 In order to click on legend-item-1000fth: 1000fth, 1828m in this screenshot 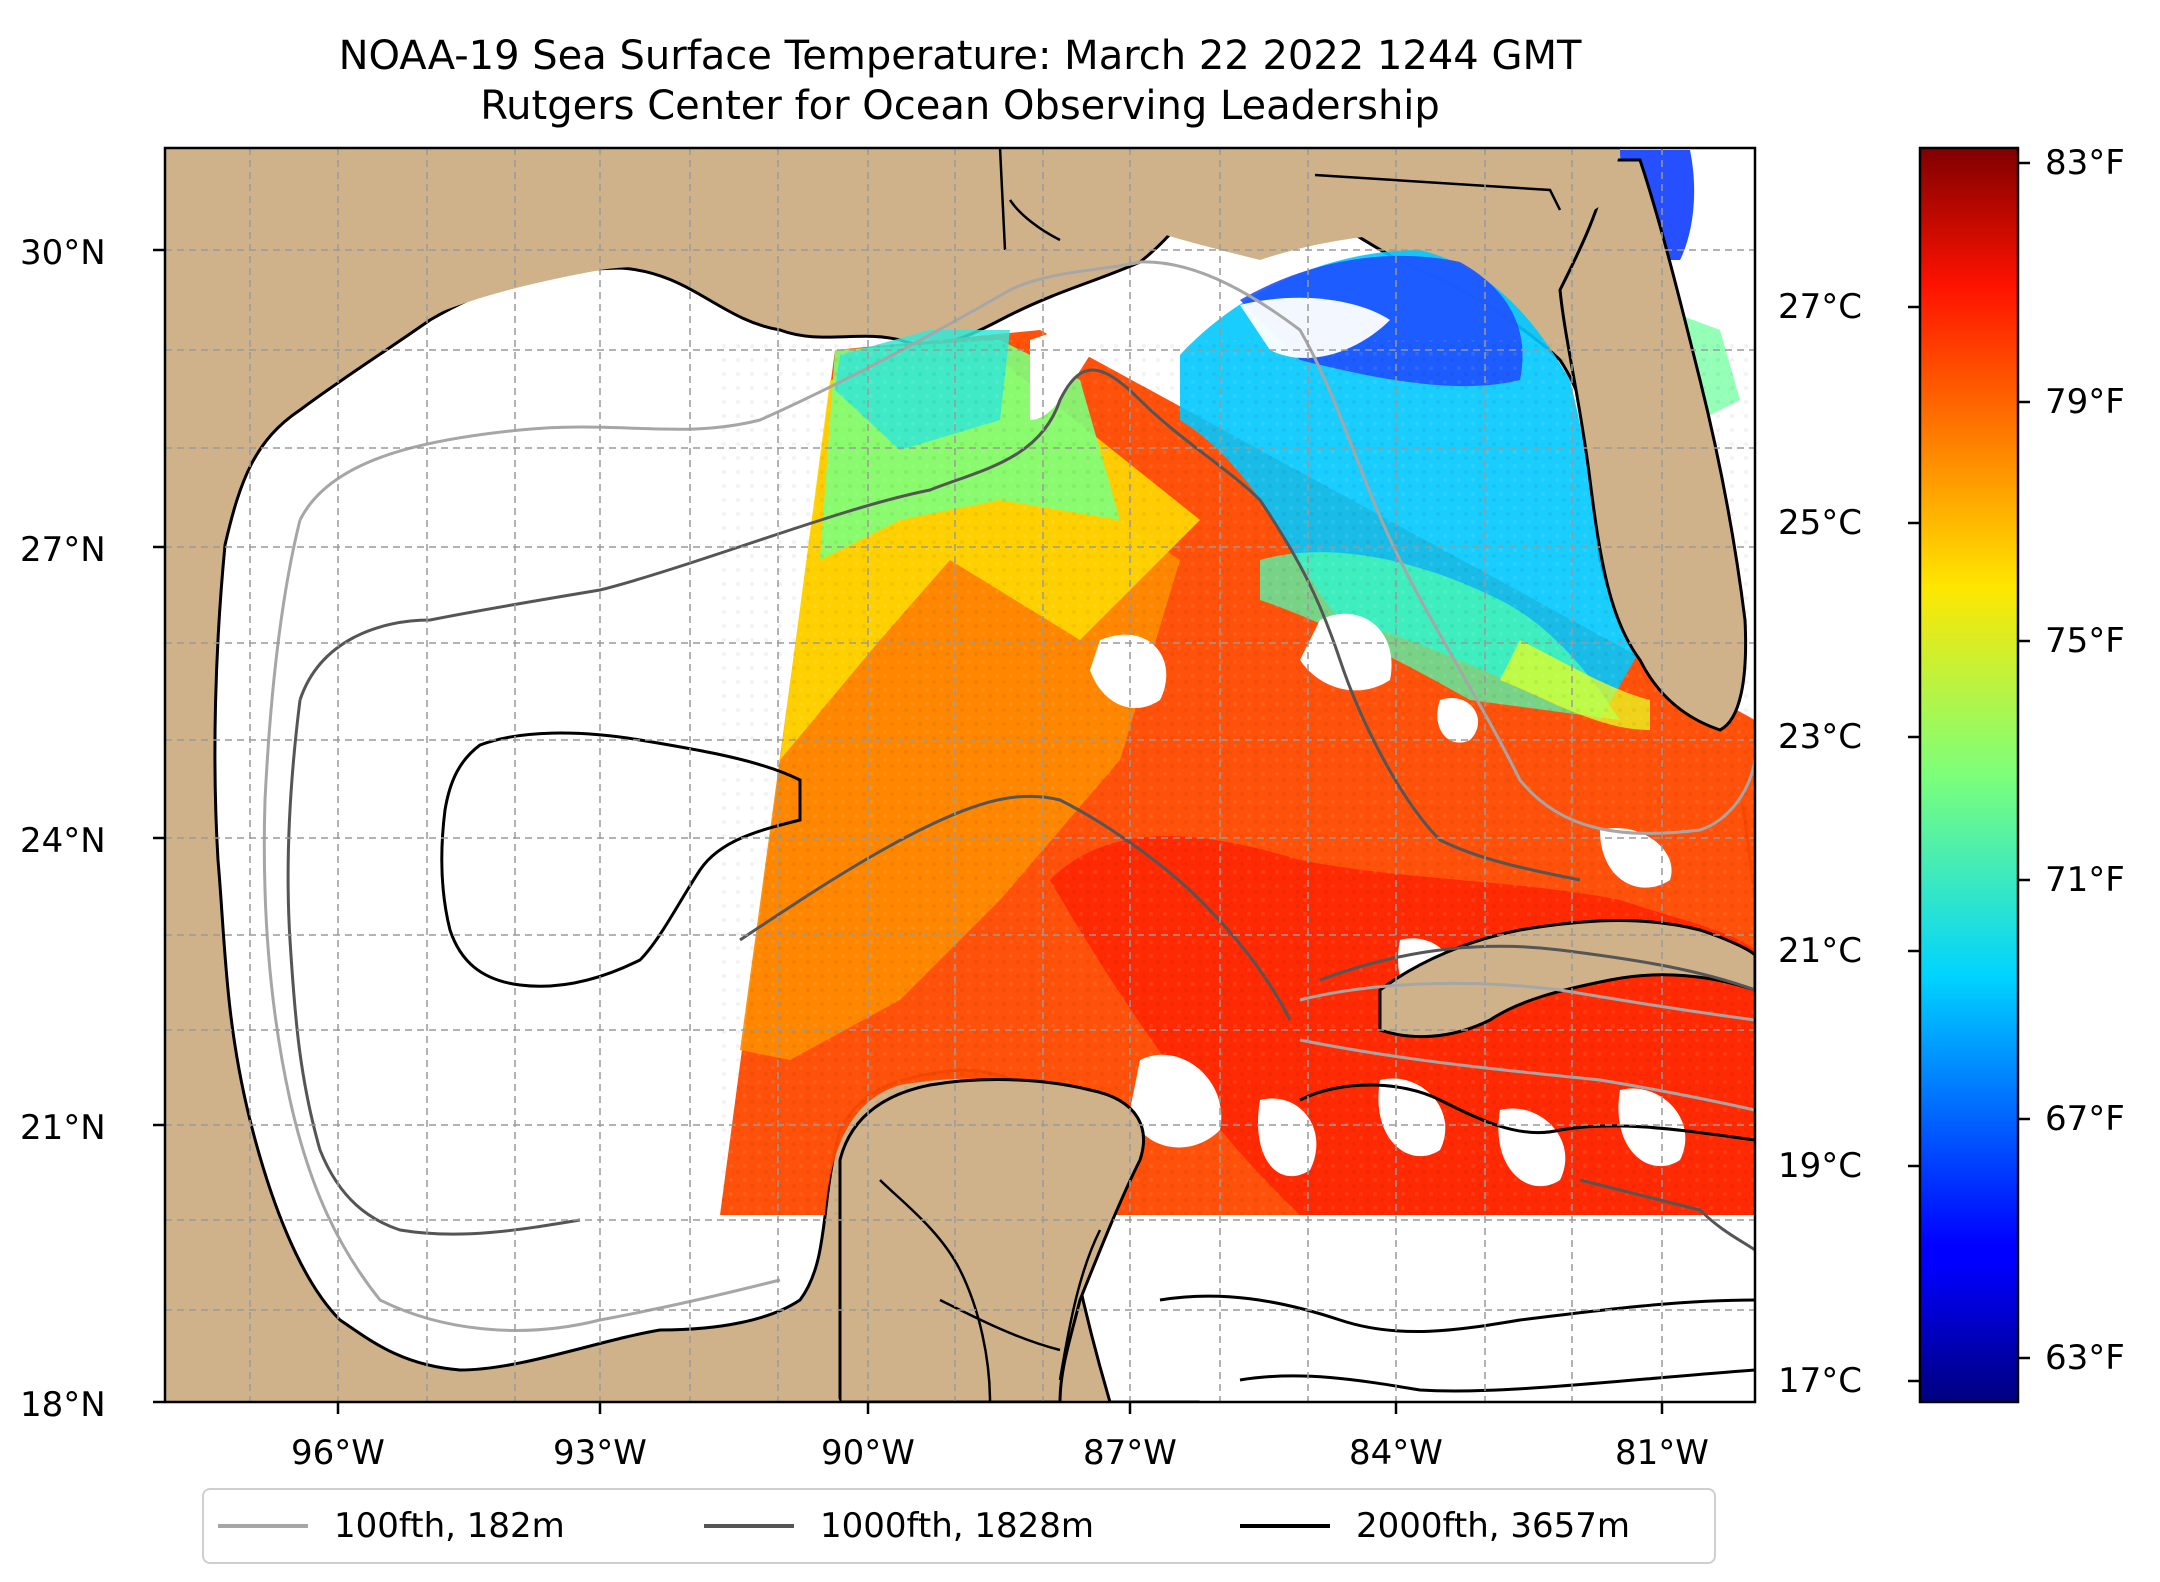, I will do `click(899, 1526)`.